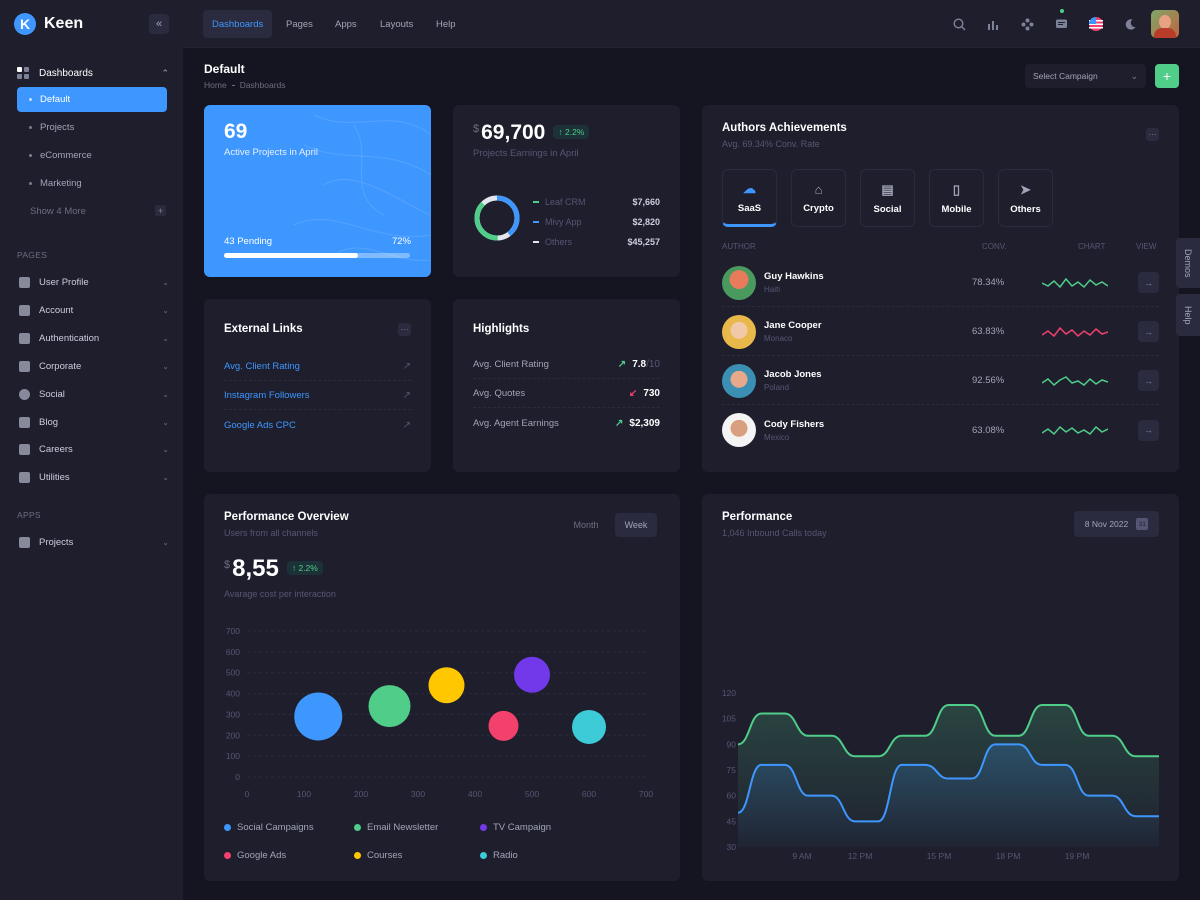  I want to click on external-link: Instagram Followers ↗, so click(317, 396).